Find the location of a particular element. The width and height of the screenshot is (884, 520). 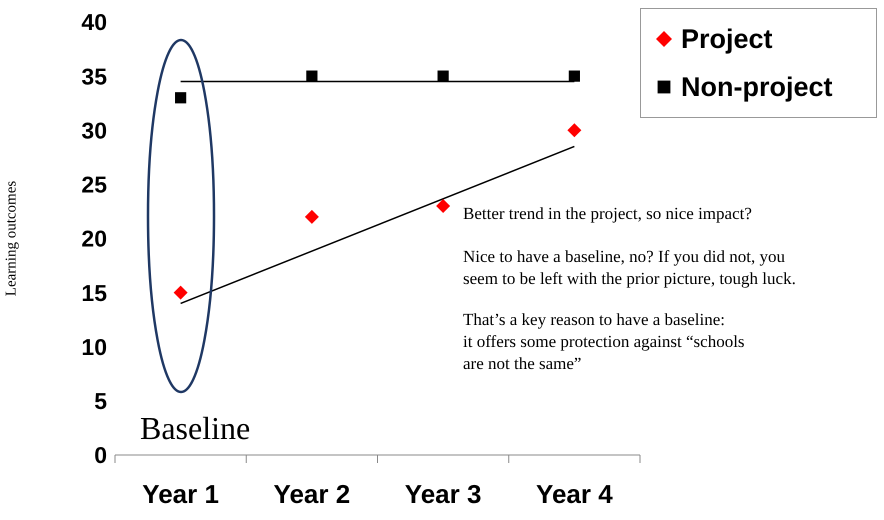

y-tick-label: 5 is located at coordinates (101, 401).